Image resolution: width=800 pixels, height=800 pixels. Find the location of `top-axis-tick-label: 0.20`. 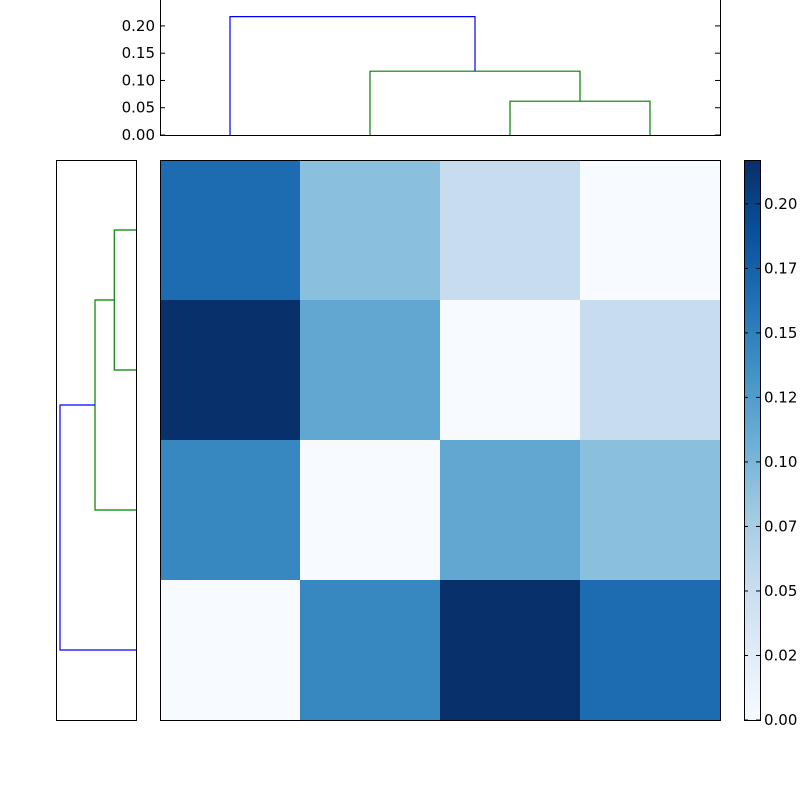

top-axis-tick-label: 0.20 is located at coordinates (138, 26).